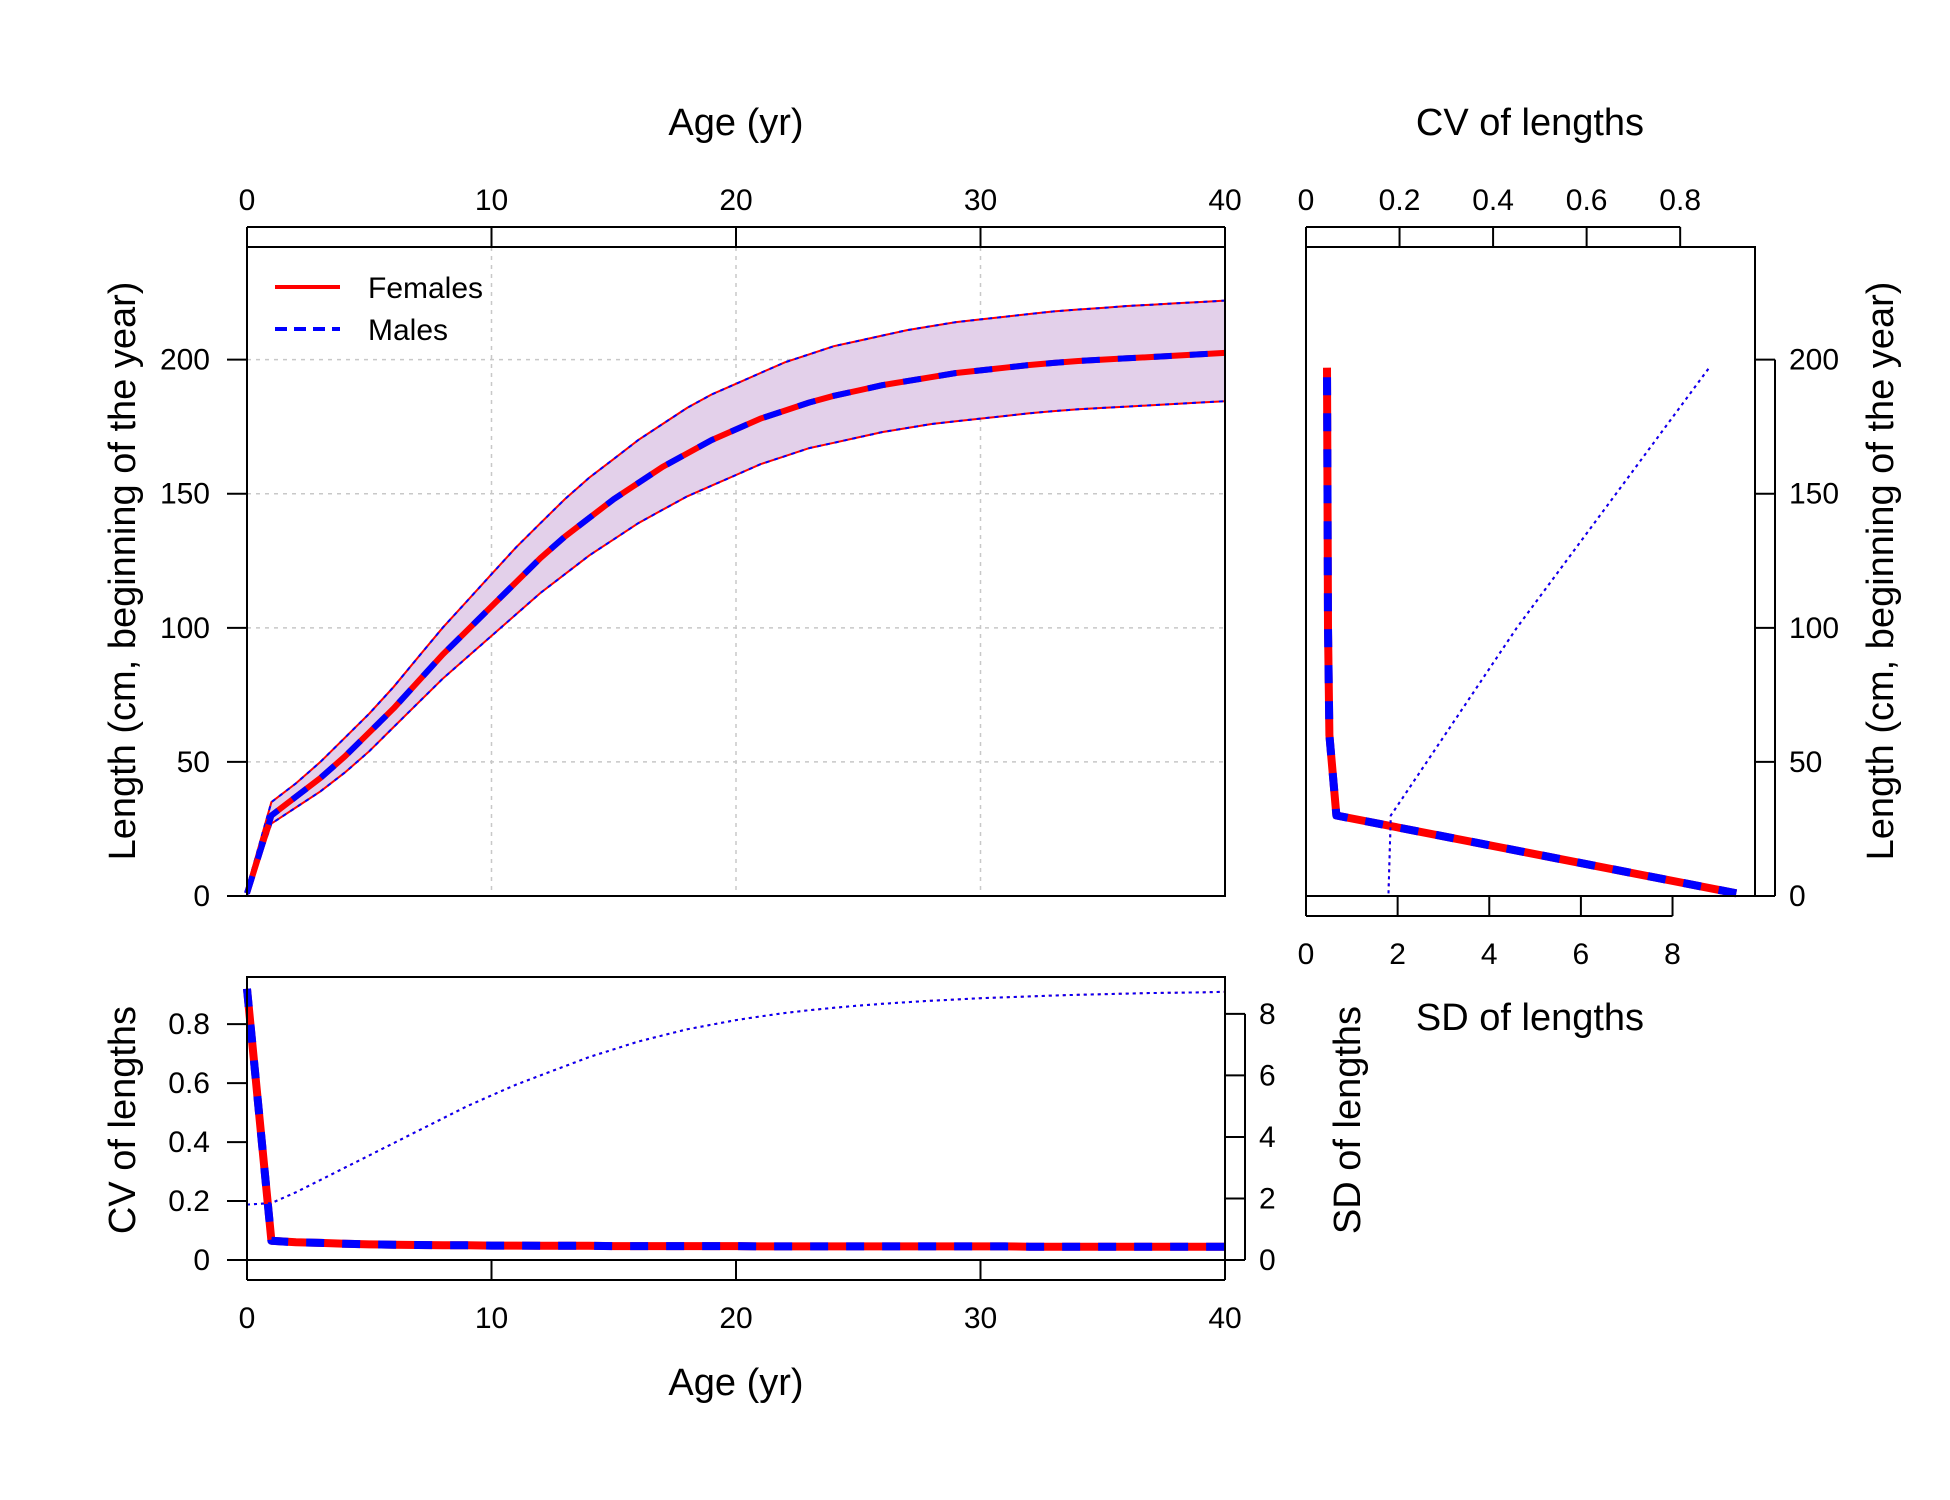 The width and height of the screenshot is (1950, 1500). I want to click on males-sd-by-length-line, so click(1549, 630).